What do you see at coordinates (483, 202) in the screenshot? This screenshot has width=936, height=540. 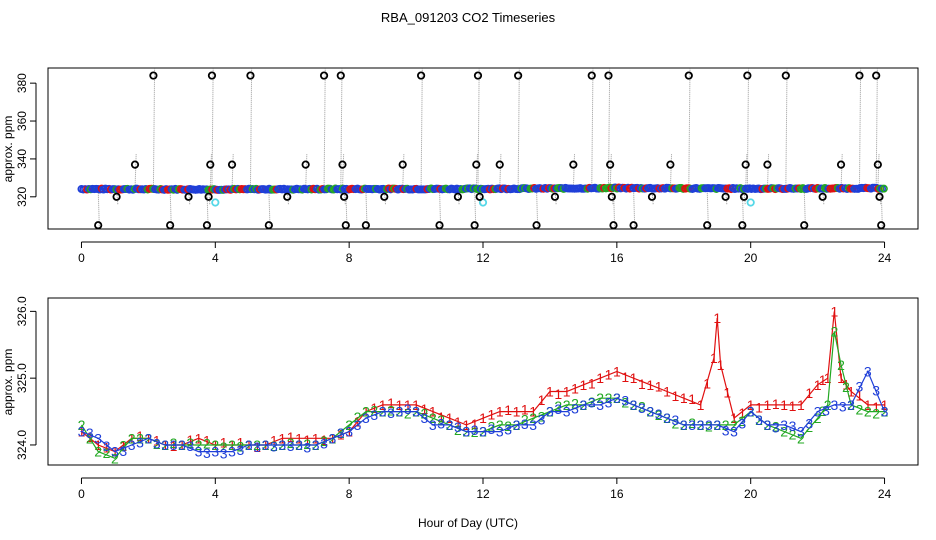 I see `flag-point` at bounding box center [483, 202].